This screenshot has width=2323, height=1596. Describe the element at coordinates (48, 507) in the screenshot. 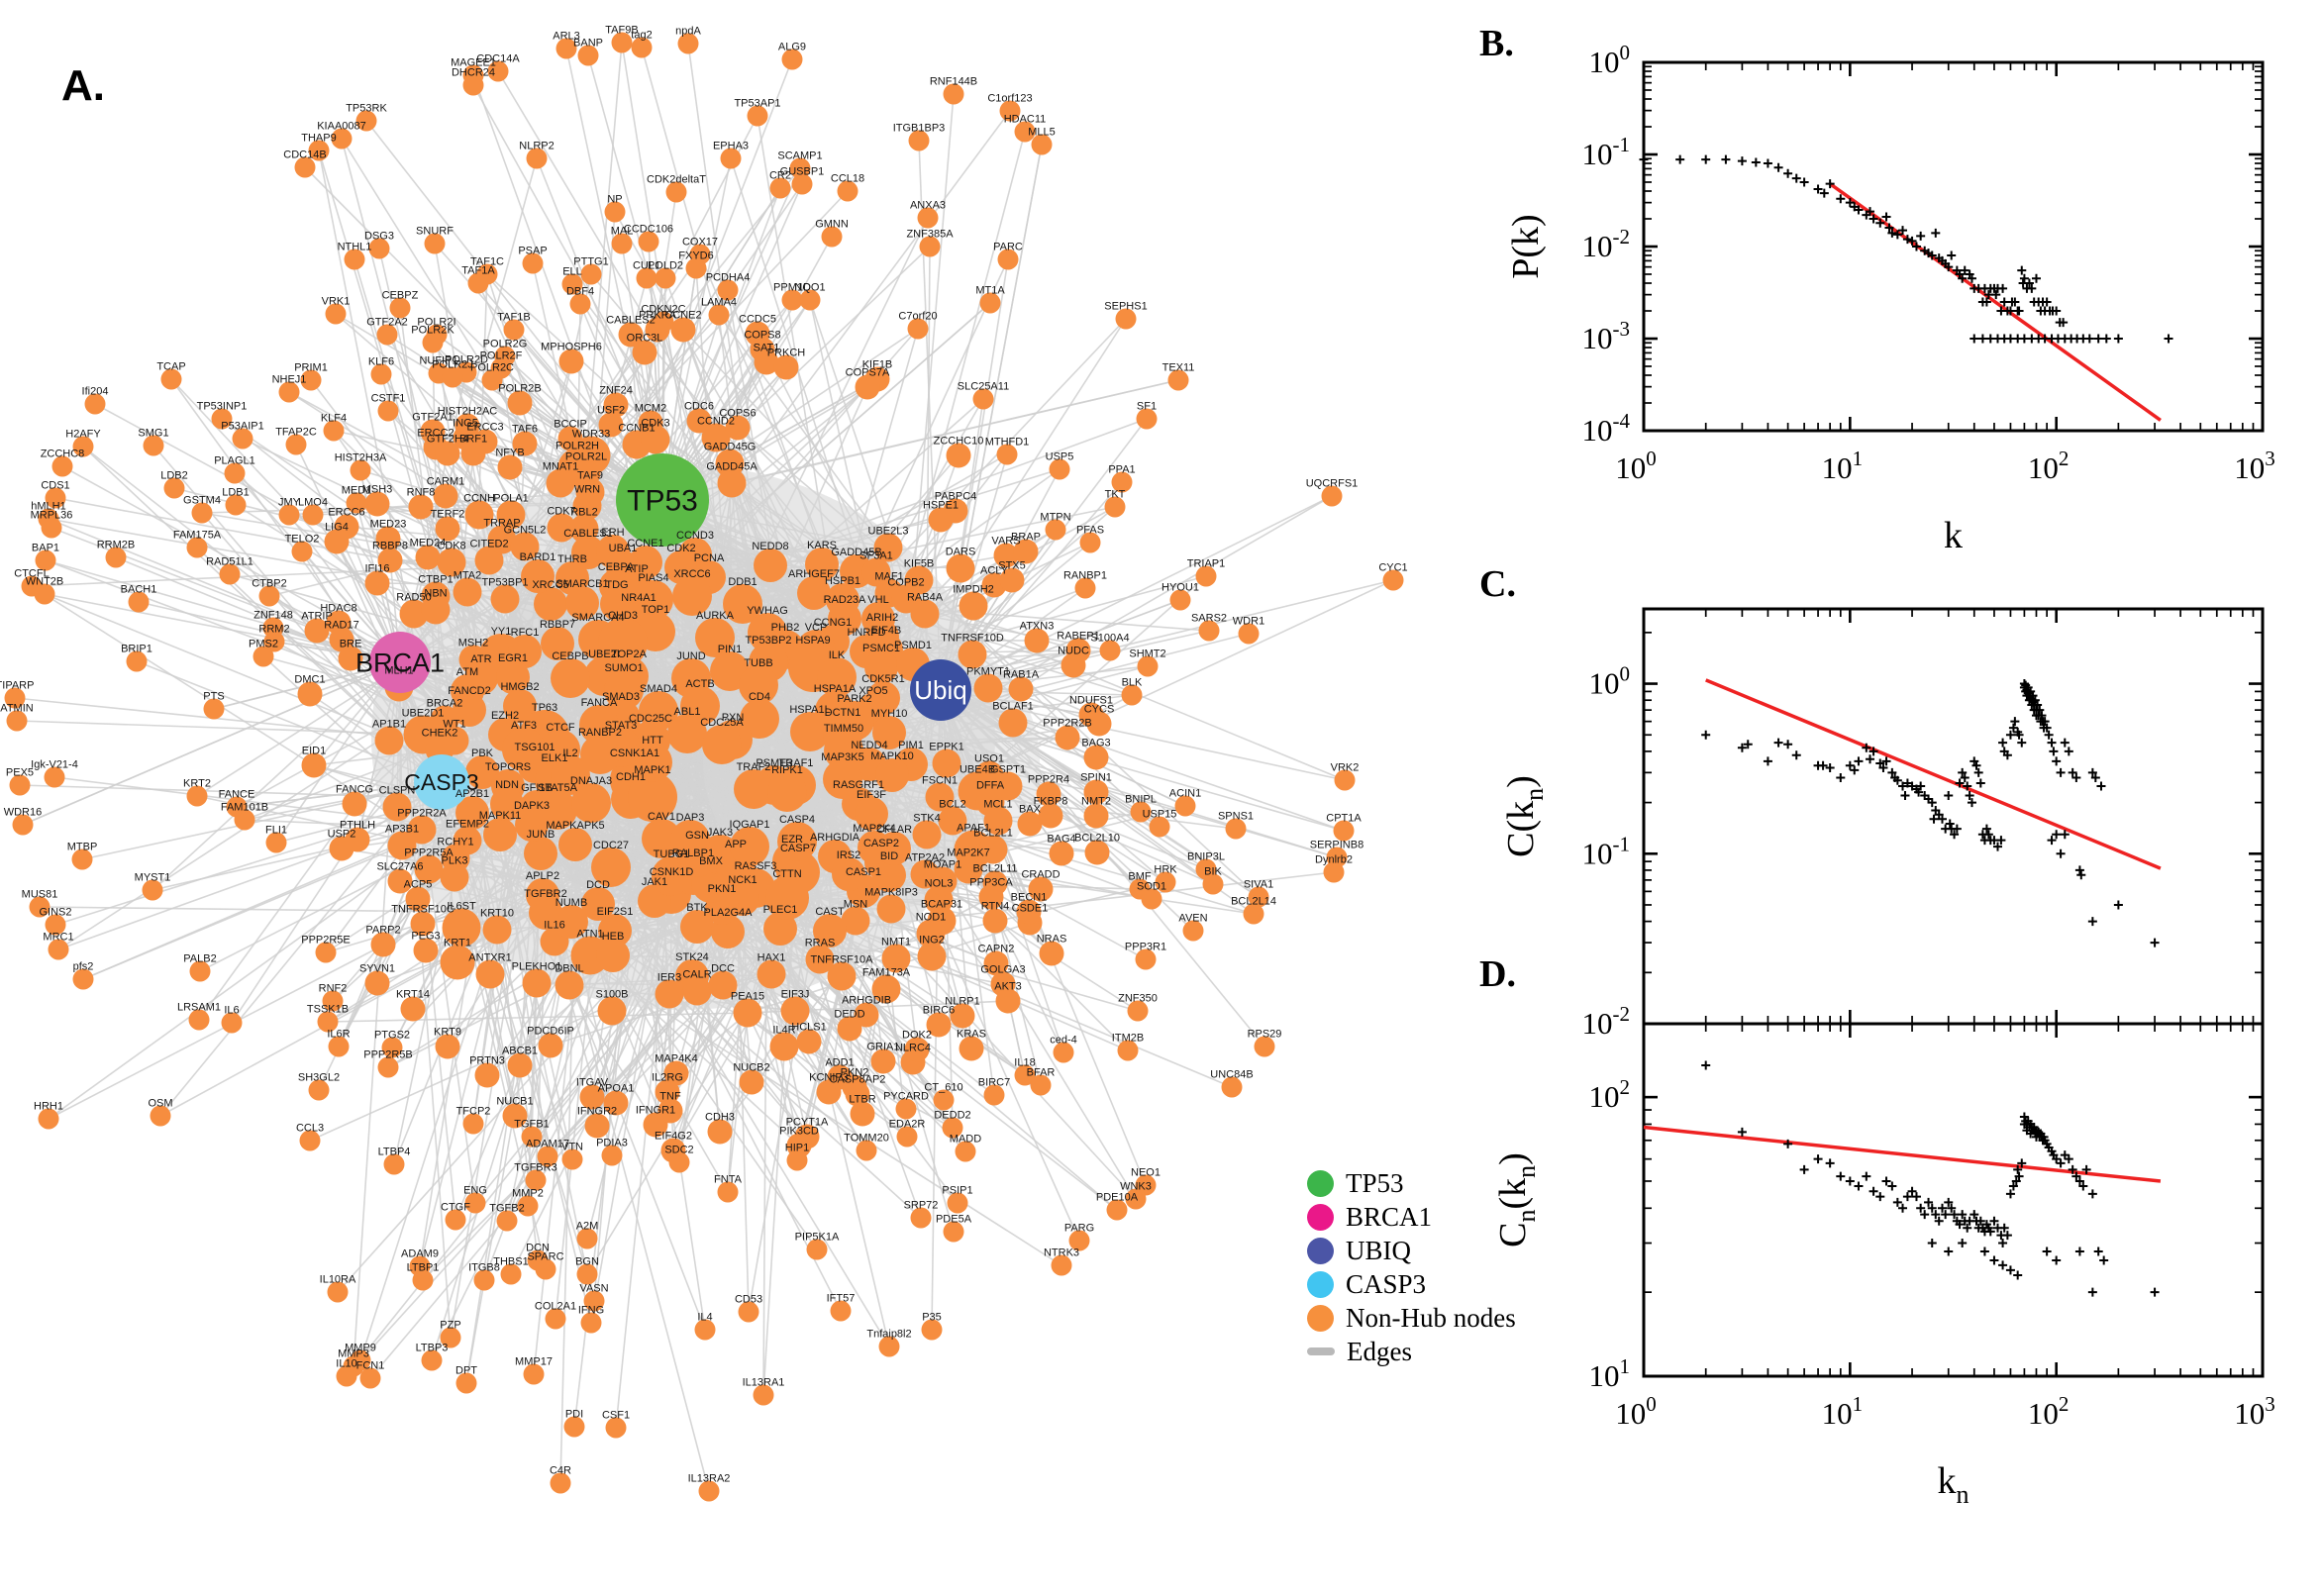

I see `network-node-label: hMLH1` at that location.